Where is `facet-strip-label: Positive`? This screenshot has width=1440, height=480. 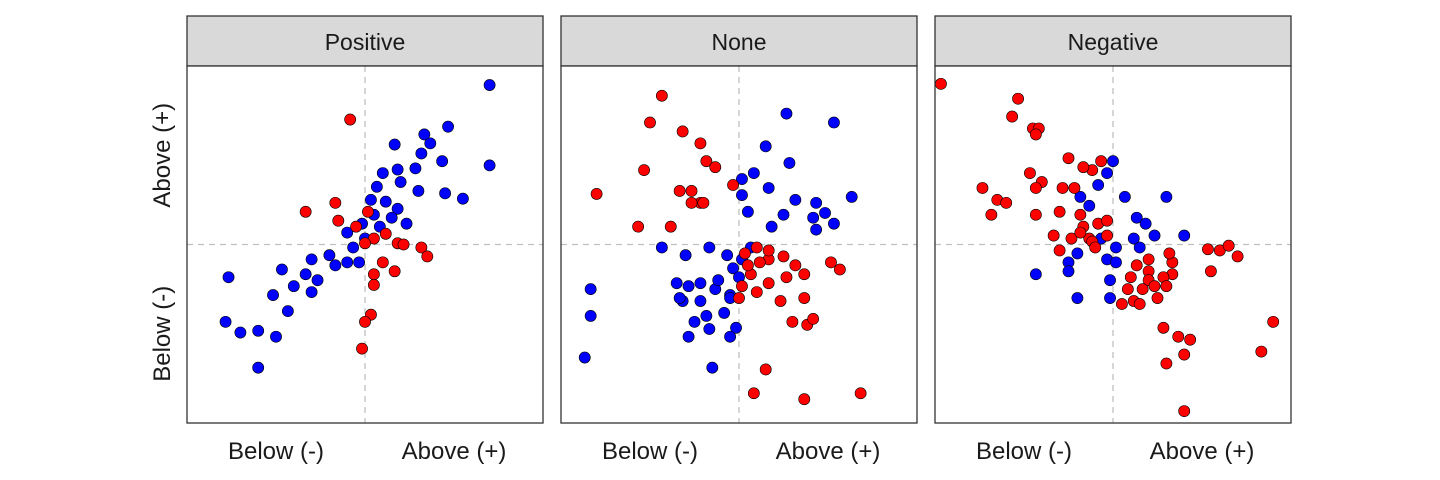 facet-strip-label: Positive is located at coordinates (365, 42).